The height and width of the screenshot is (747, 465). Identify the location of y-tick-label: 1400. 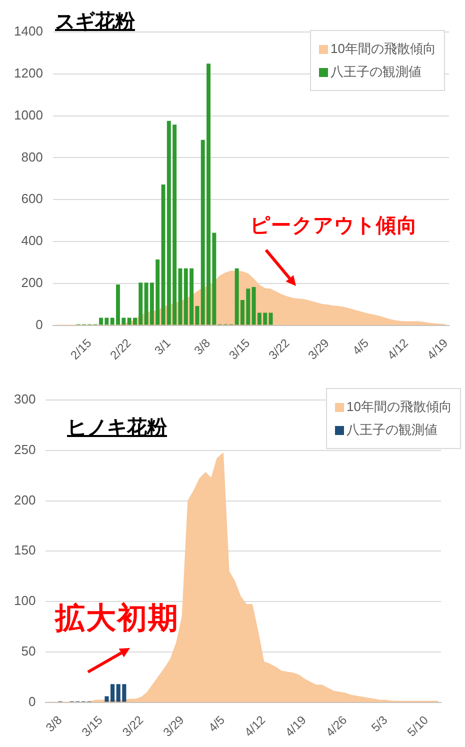
(28, 31).